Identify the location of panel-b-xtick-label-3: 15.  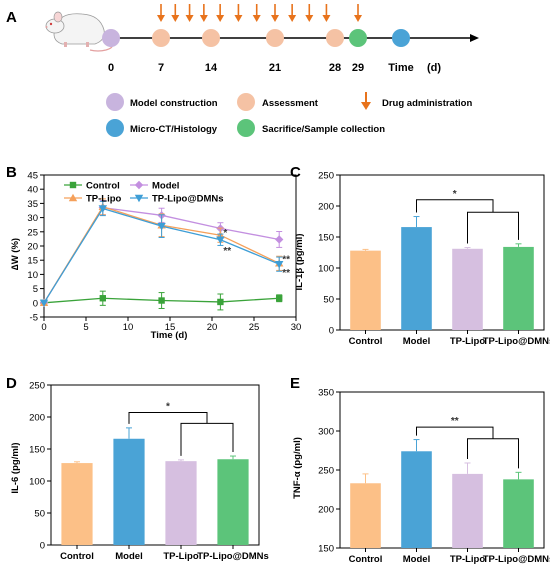
(170, 327).